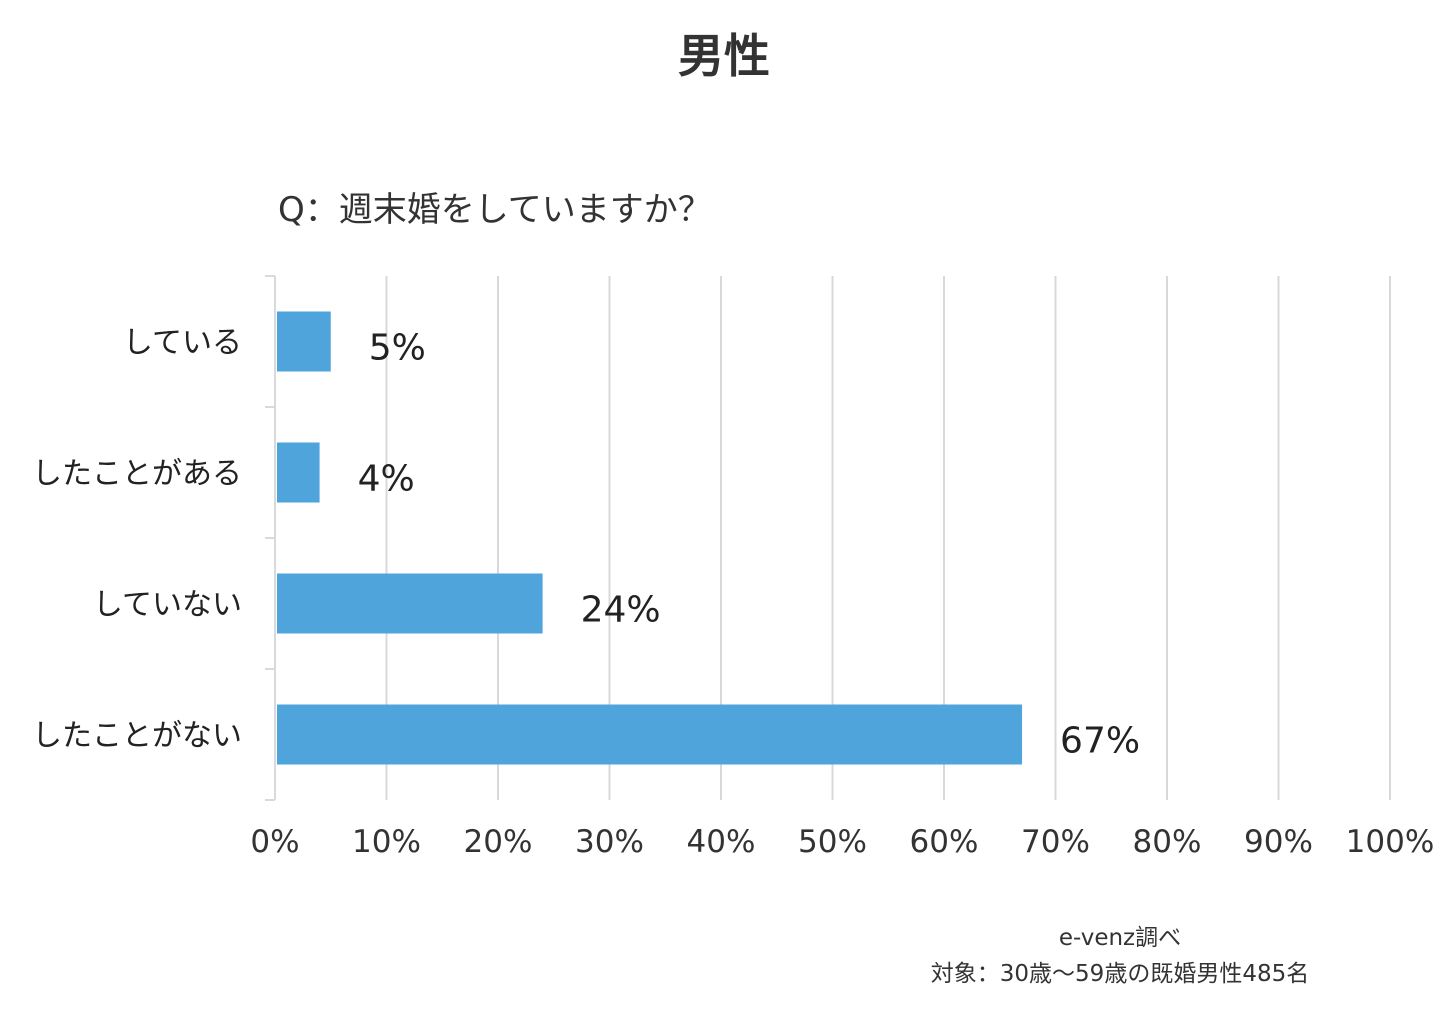  I want to click on x-tick-label: 90%, so click(1278, 842).